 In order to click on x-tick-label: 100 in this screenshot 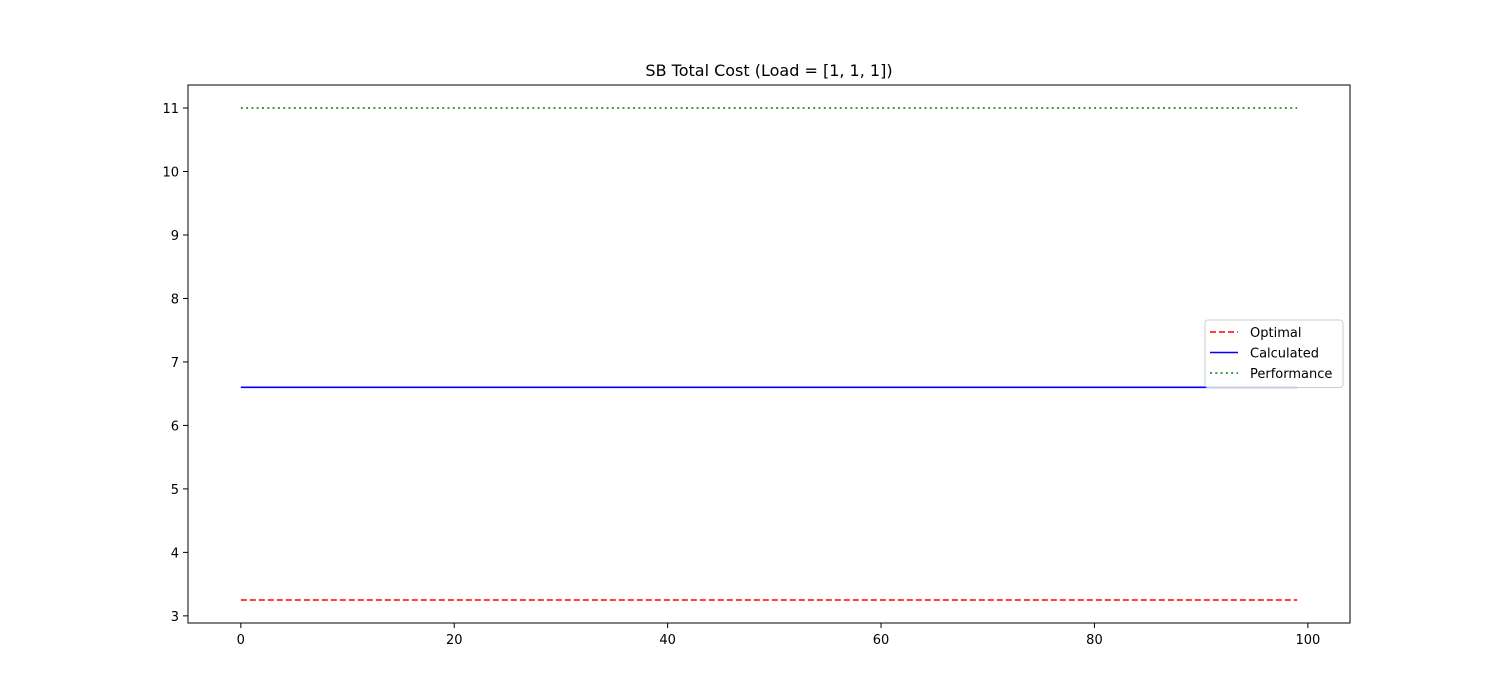, I will do `click(1307, 640)`.